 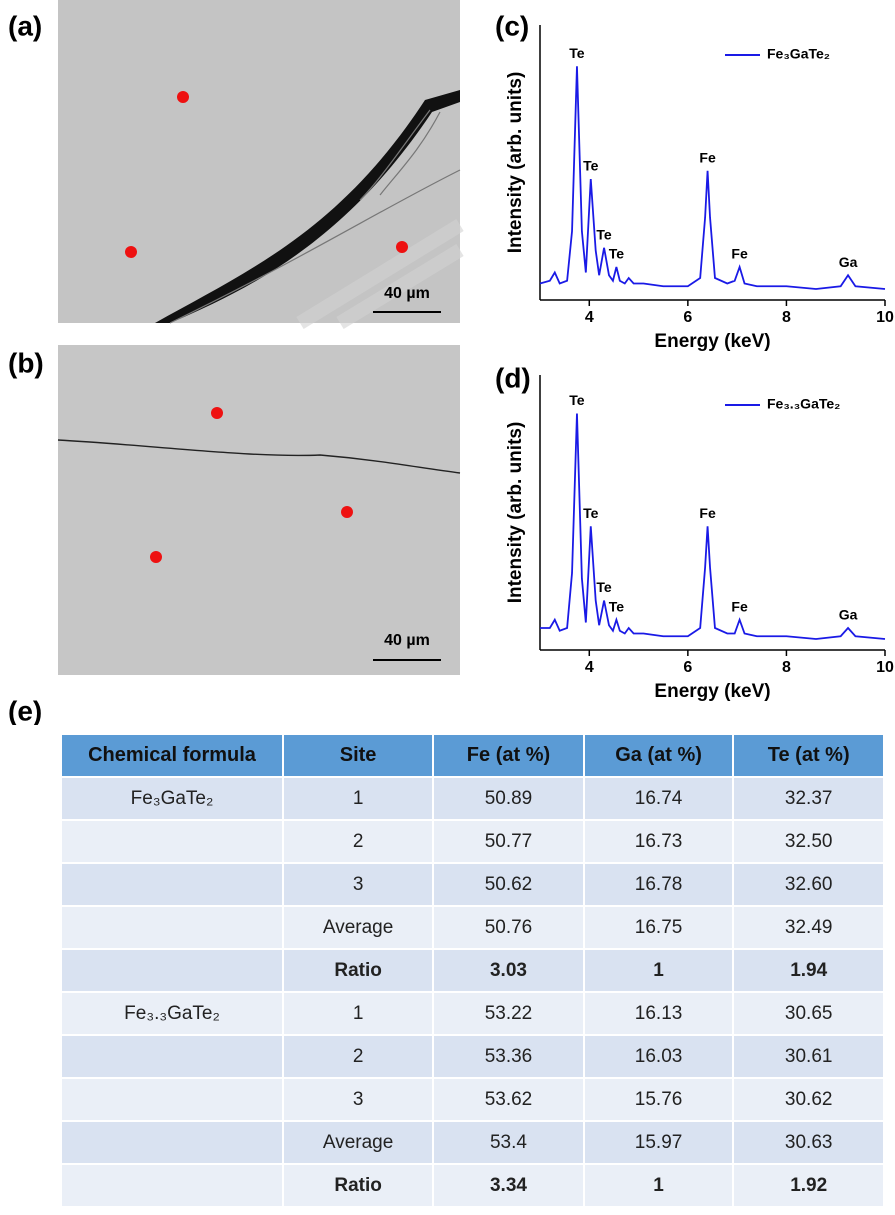 I want to click on table-row: Ratio 3.34 1 1.92, so click(x=472, y=1185).